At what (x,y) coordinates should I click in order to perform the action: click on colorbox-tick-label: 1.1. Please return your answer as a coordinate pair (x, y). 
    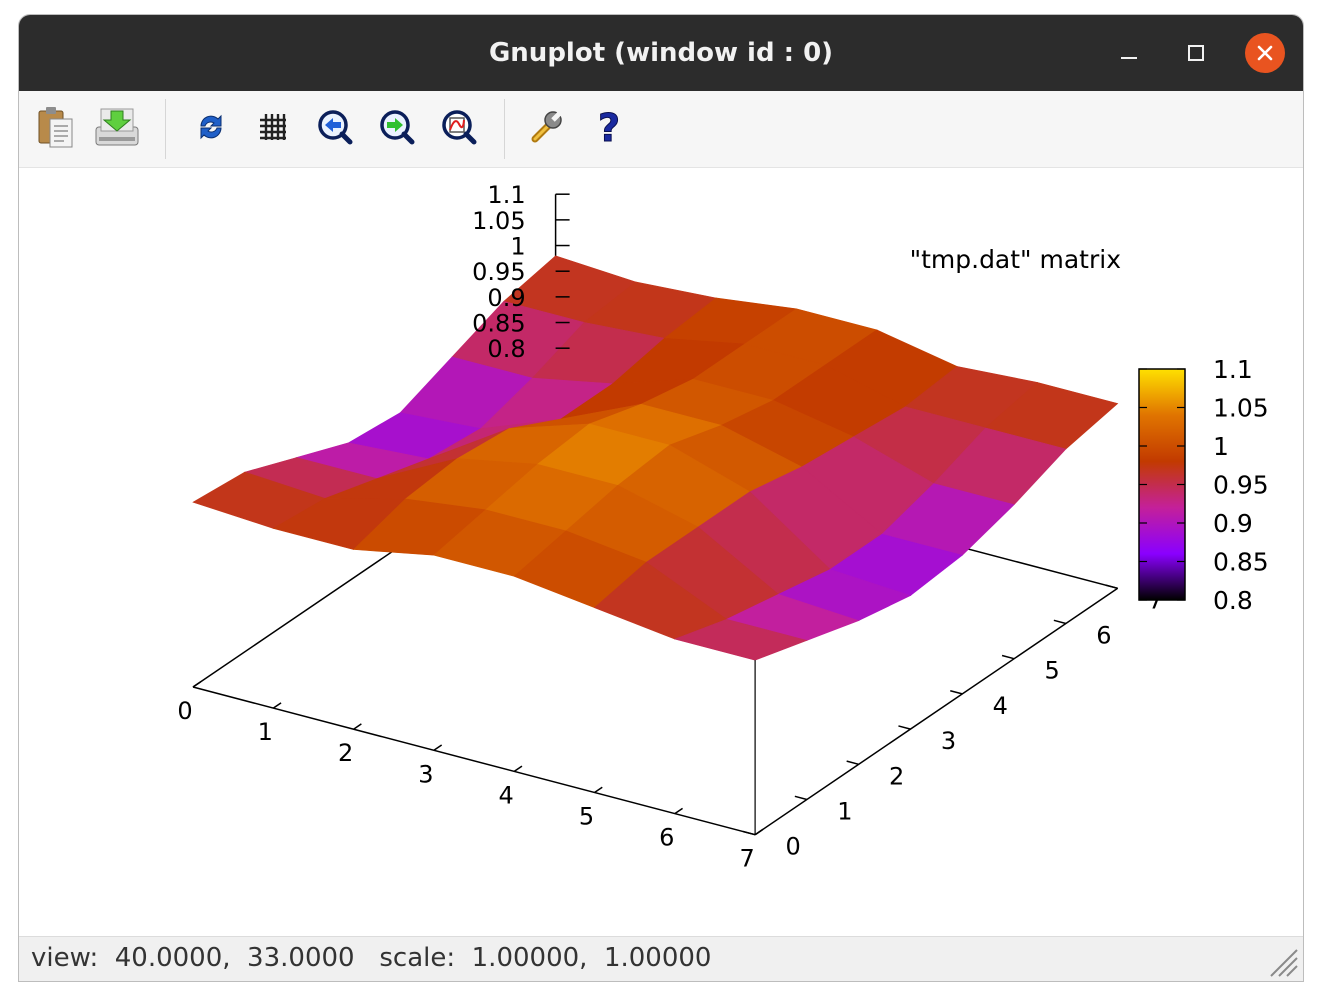
    Looking at the image, I should click on (1233, 369).